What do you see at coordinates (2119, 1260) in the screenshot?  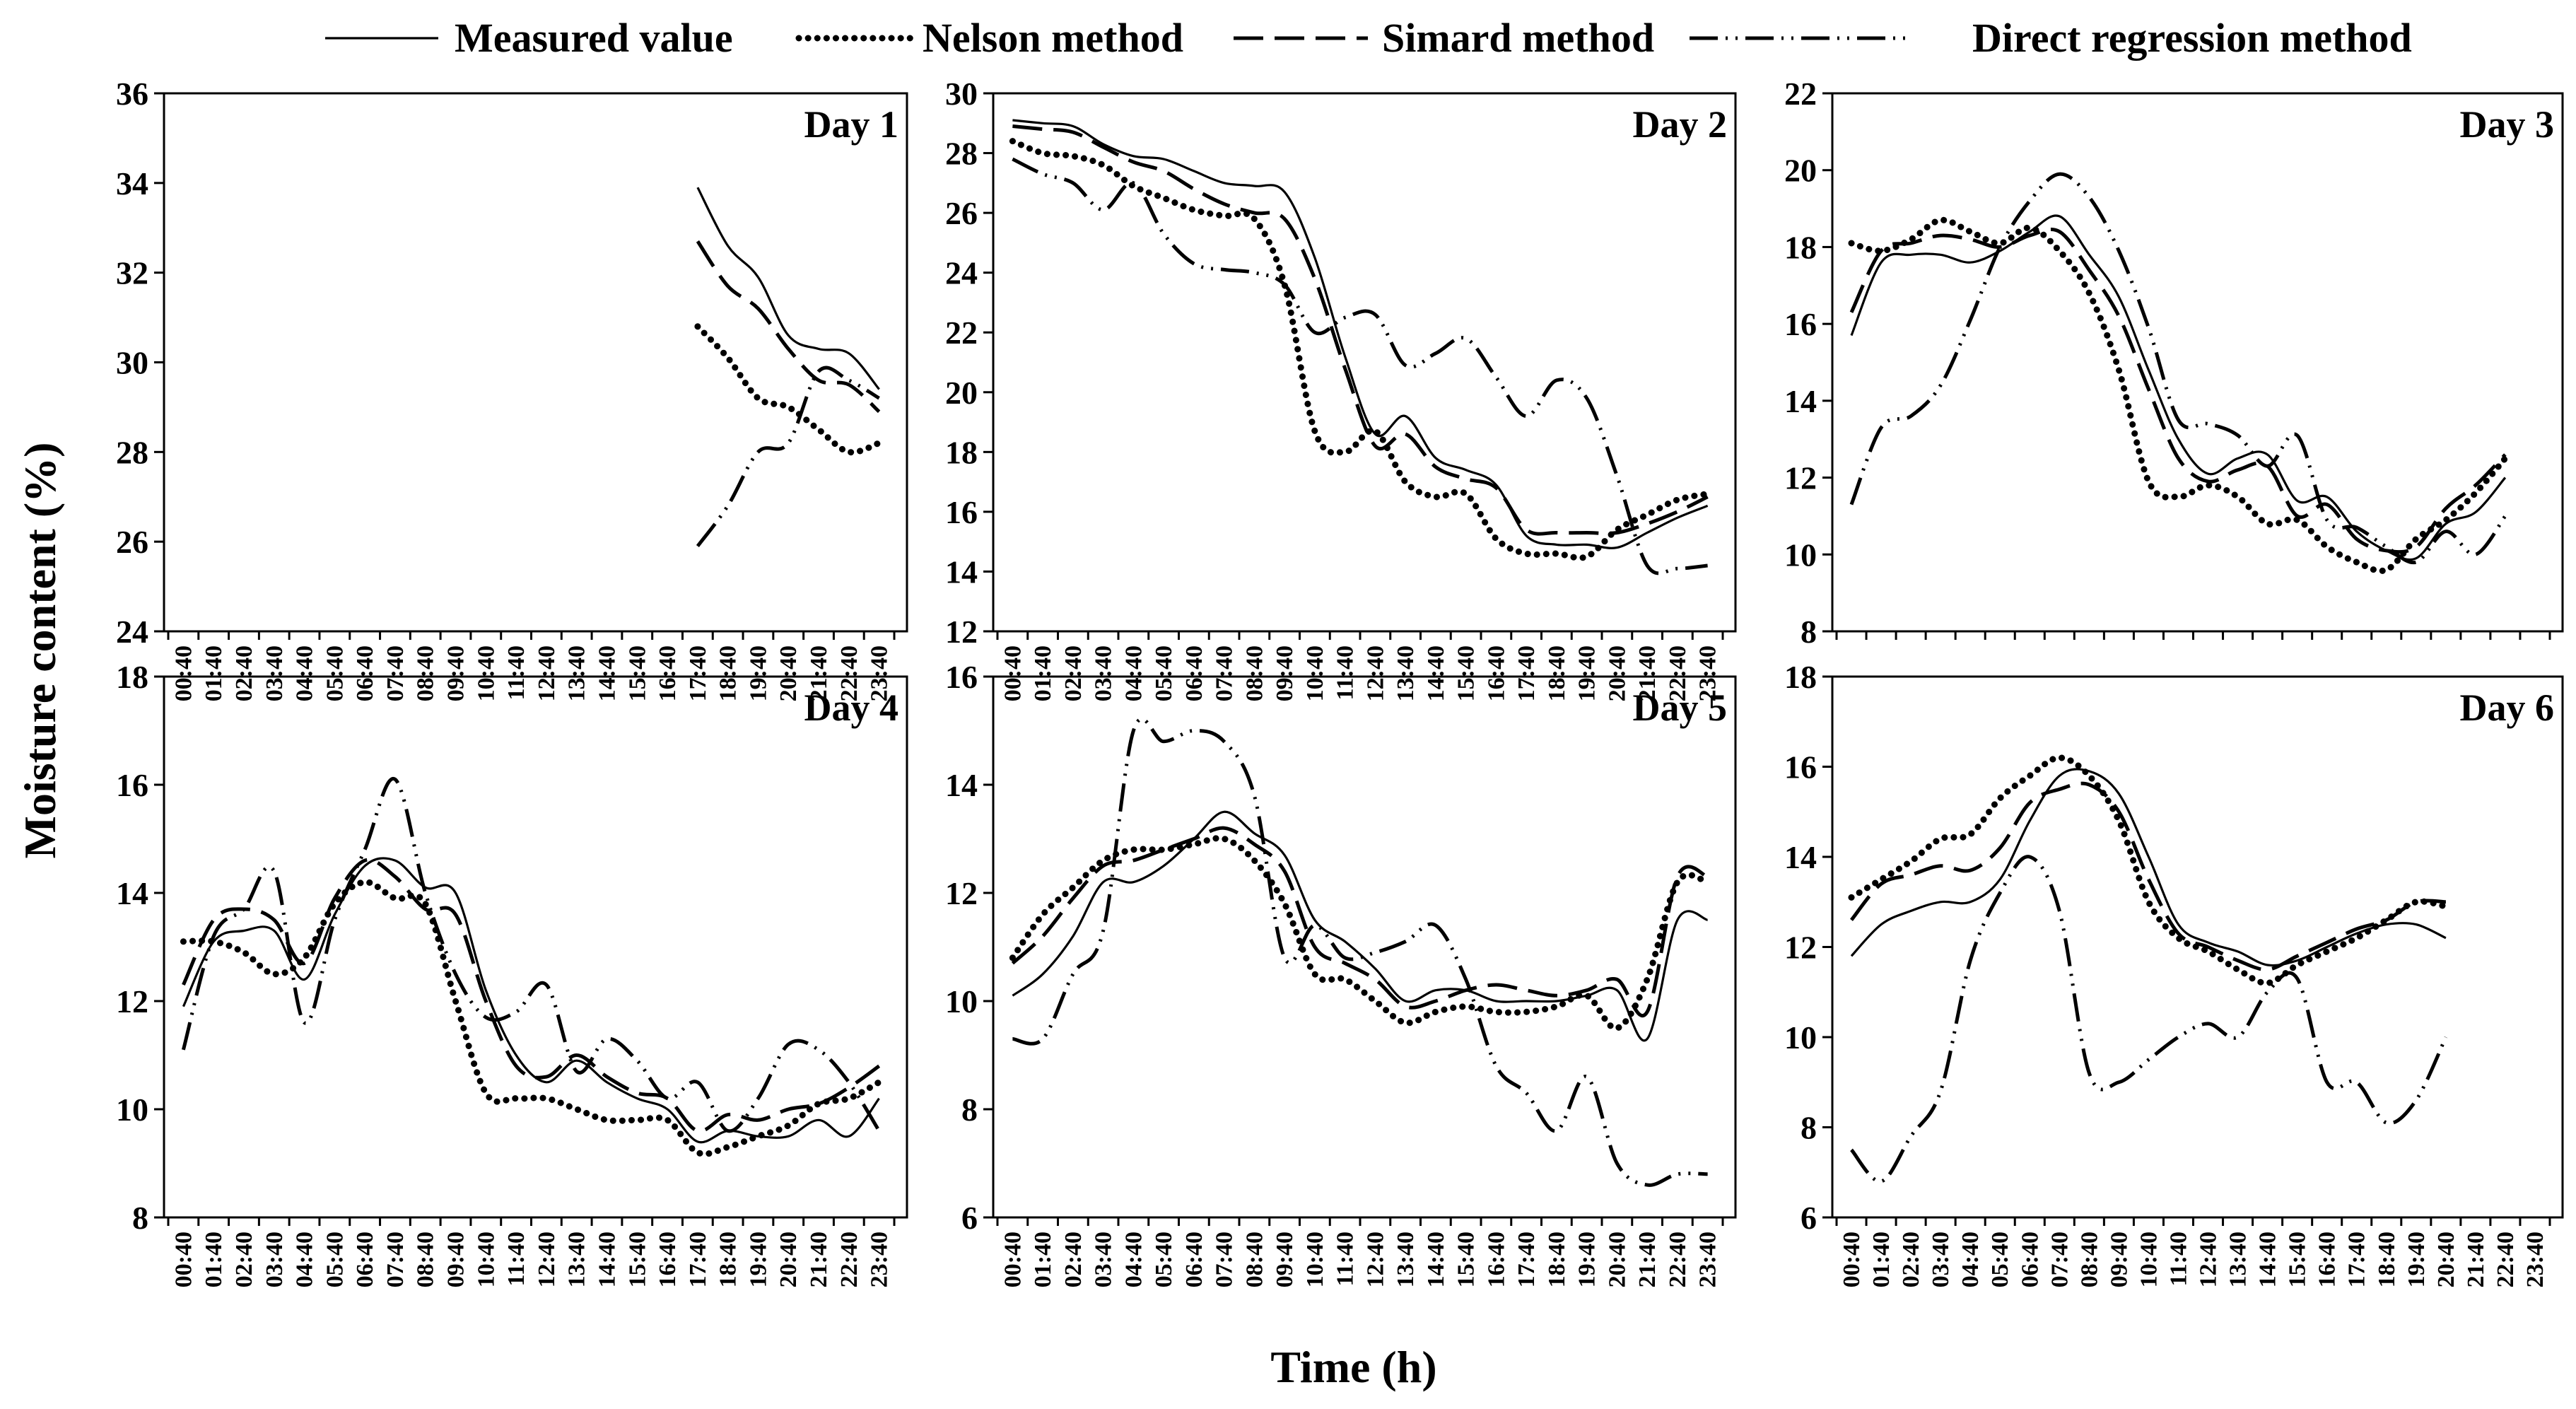 I see `x-tick-label: 09:40` at bounding box center [2119, 1260].